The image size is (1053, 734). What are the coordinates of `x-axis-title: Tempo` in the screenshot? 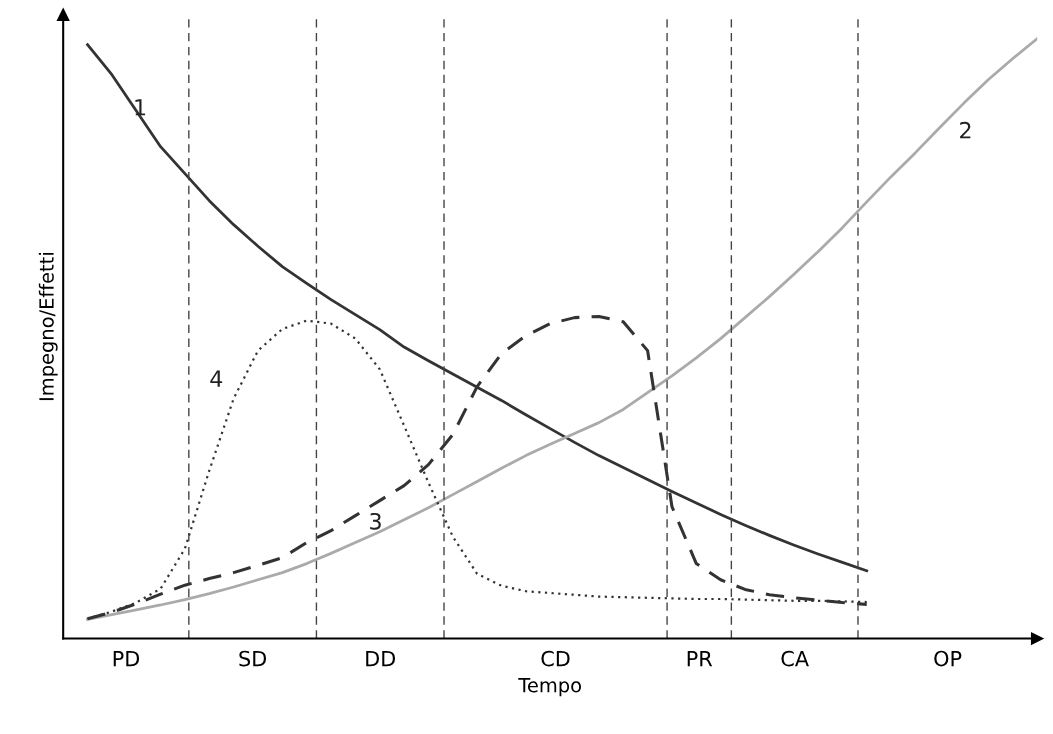 It's located at (549, 687).